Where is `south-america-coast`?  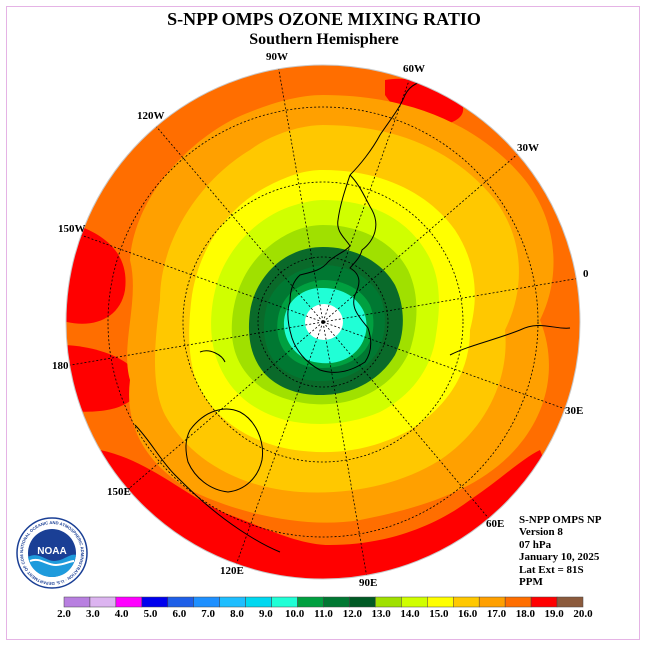 south-america-coast is located at coordinates (390, 128).